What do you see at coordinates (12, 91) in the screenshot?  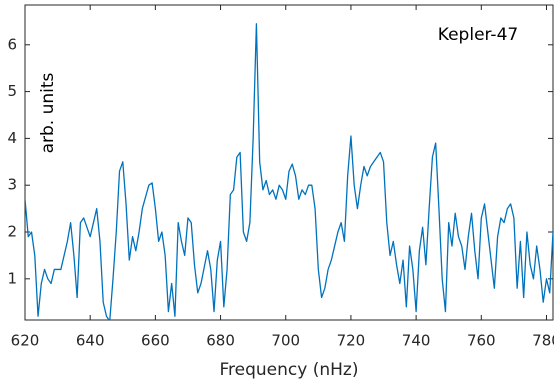 I see `y-tick-label: 5` at bounding box center [12, 91].